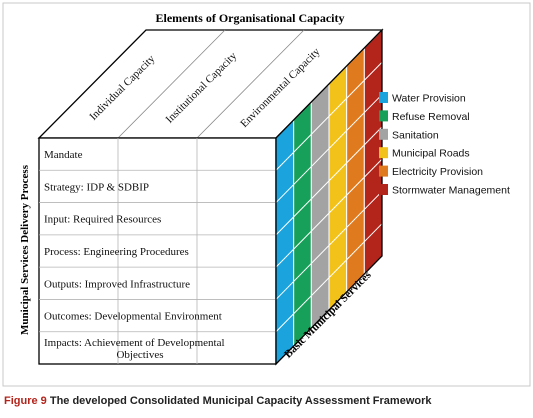  I want to click on top-face-dividers, so click(211, 84).